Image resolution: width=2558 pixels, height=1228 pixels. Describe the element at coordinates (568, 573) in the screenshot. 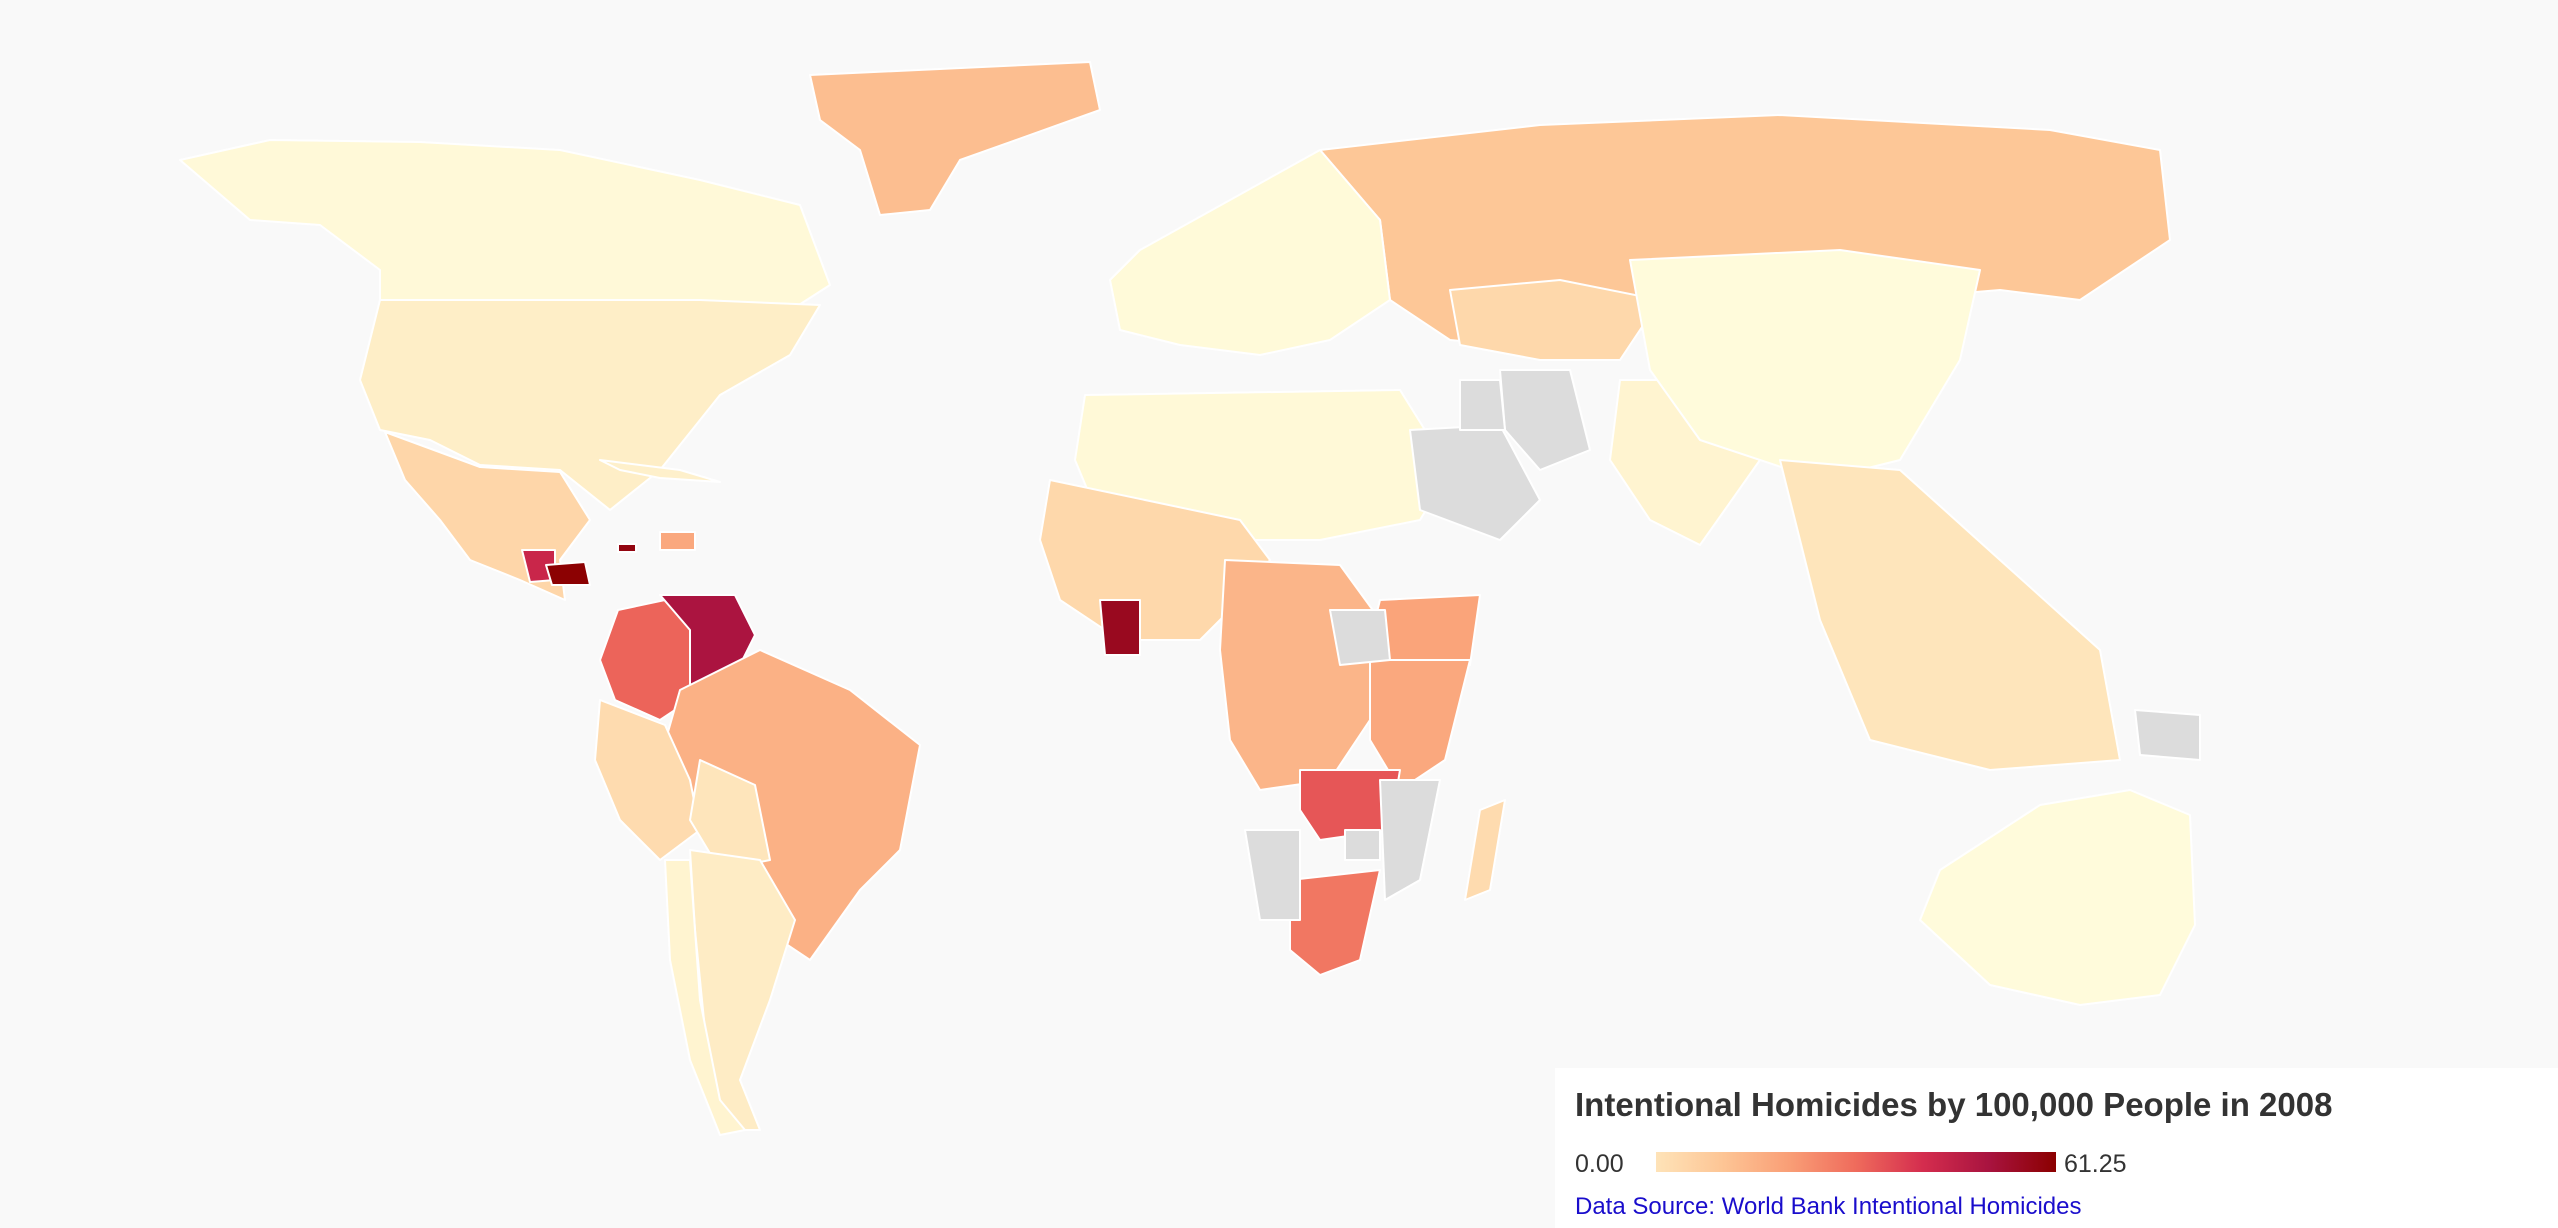

I see `region-honduras: Honduras` at that location.